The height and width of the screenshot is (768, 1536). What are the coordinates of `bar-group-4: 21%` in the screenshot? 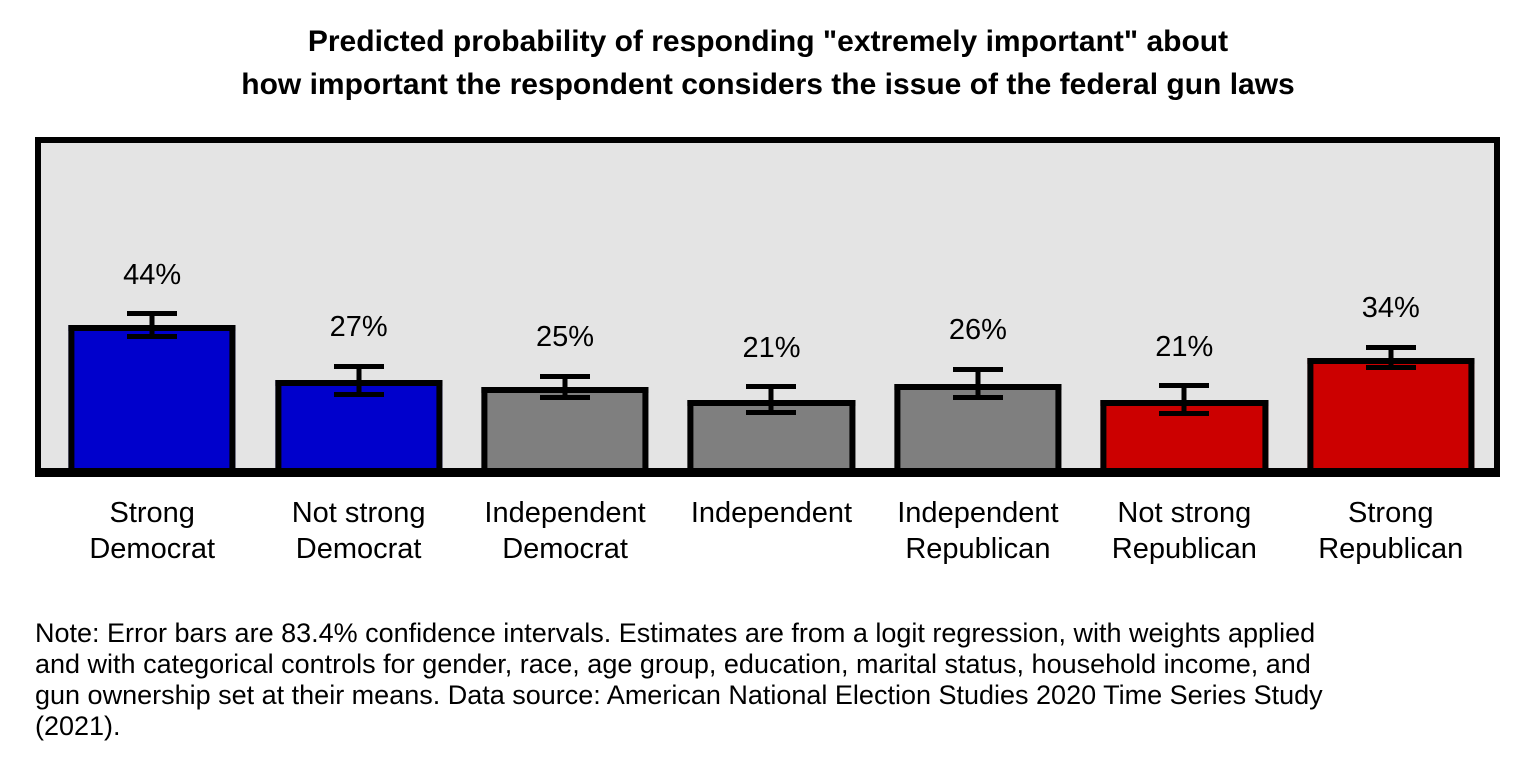 It's located at (771, 305).